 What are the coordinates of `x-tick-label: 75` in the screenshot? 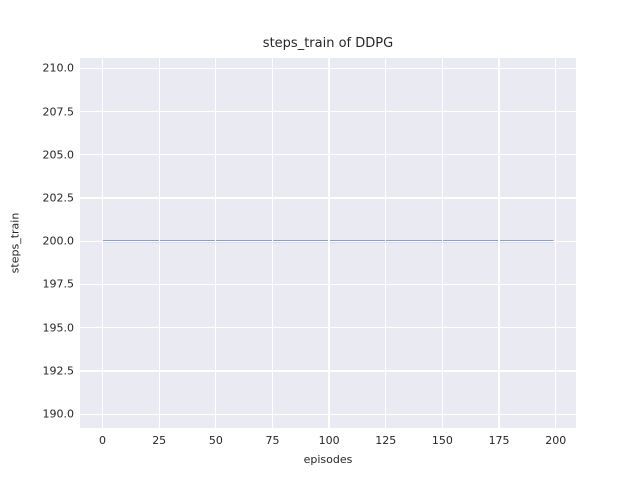 It's located at (272, 440).